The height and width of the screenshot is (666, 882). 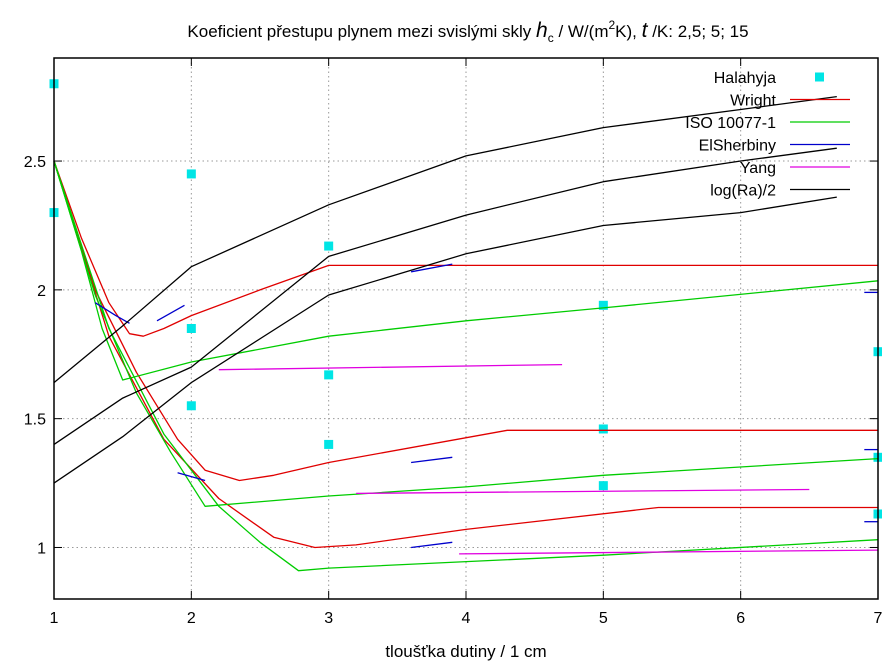 I want to click on legend-label: Yang, so click(x=758, y=168).